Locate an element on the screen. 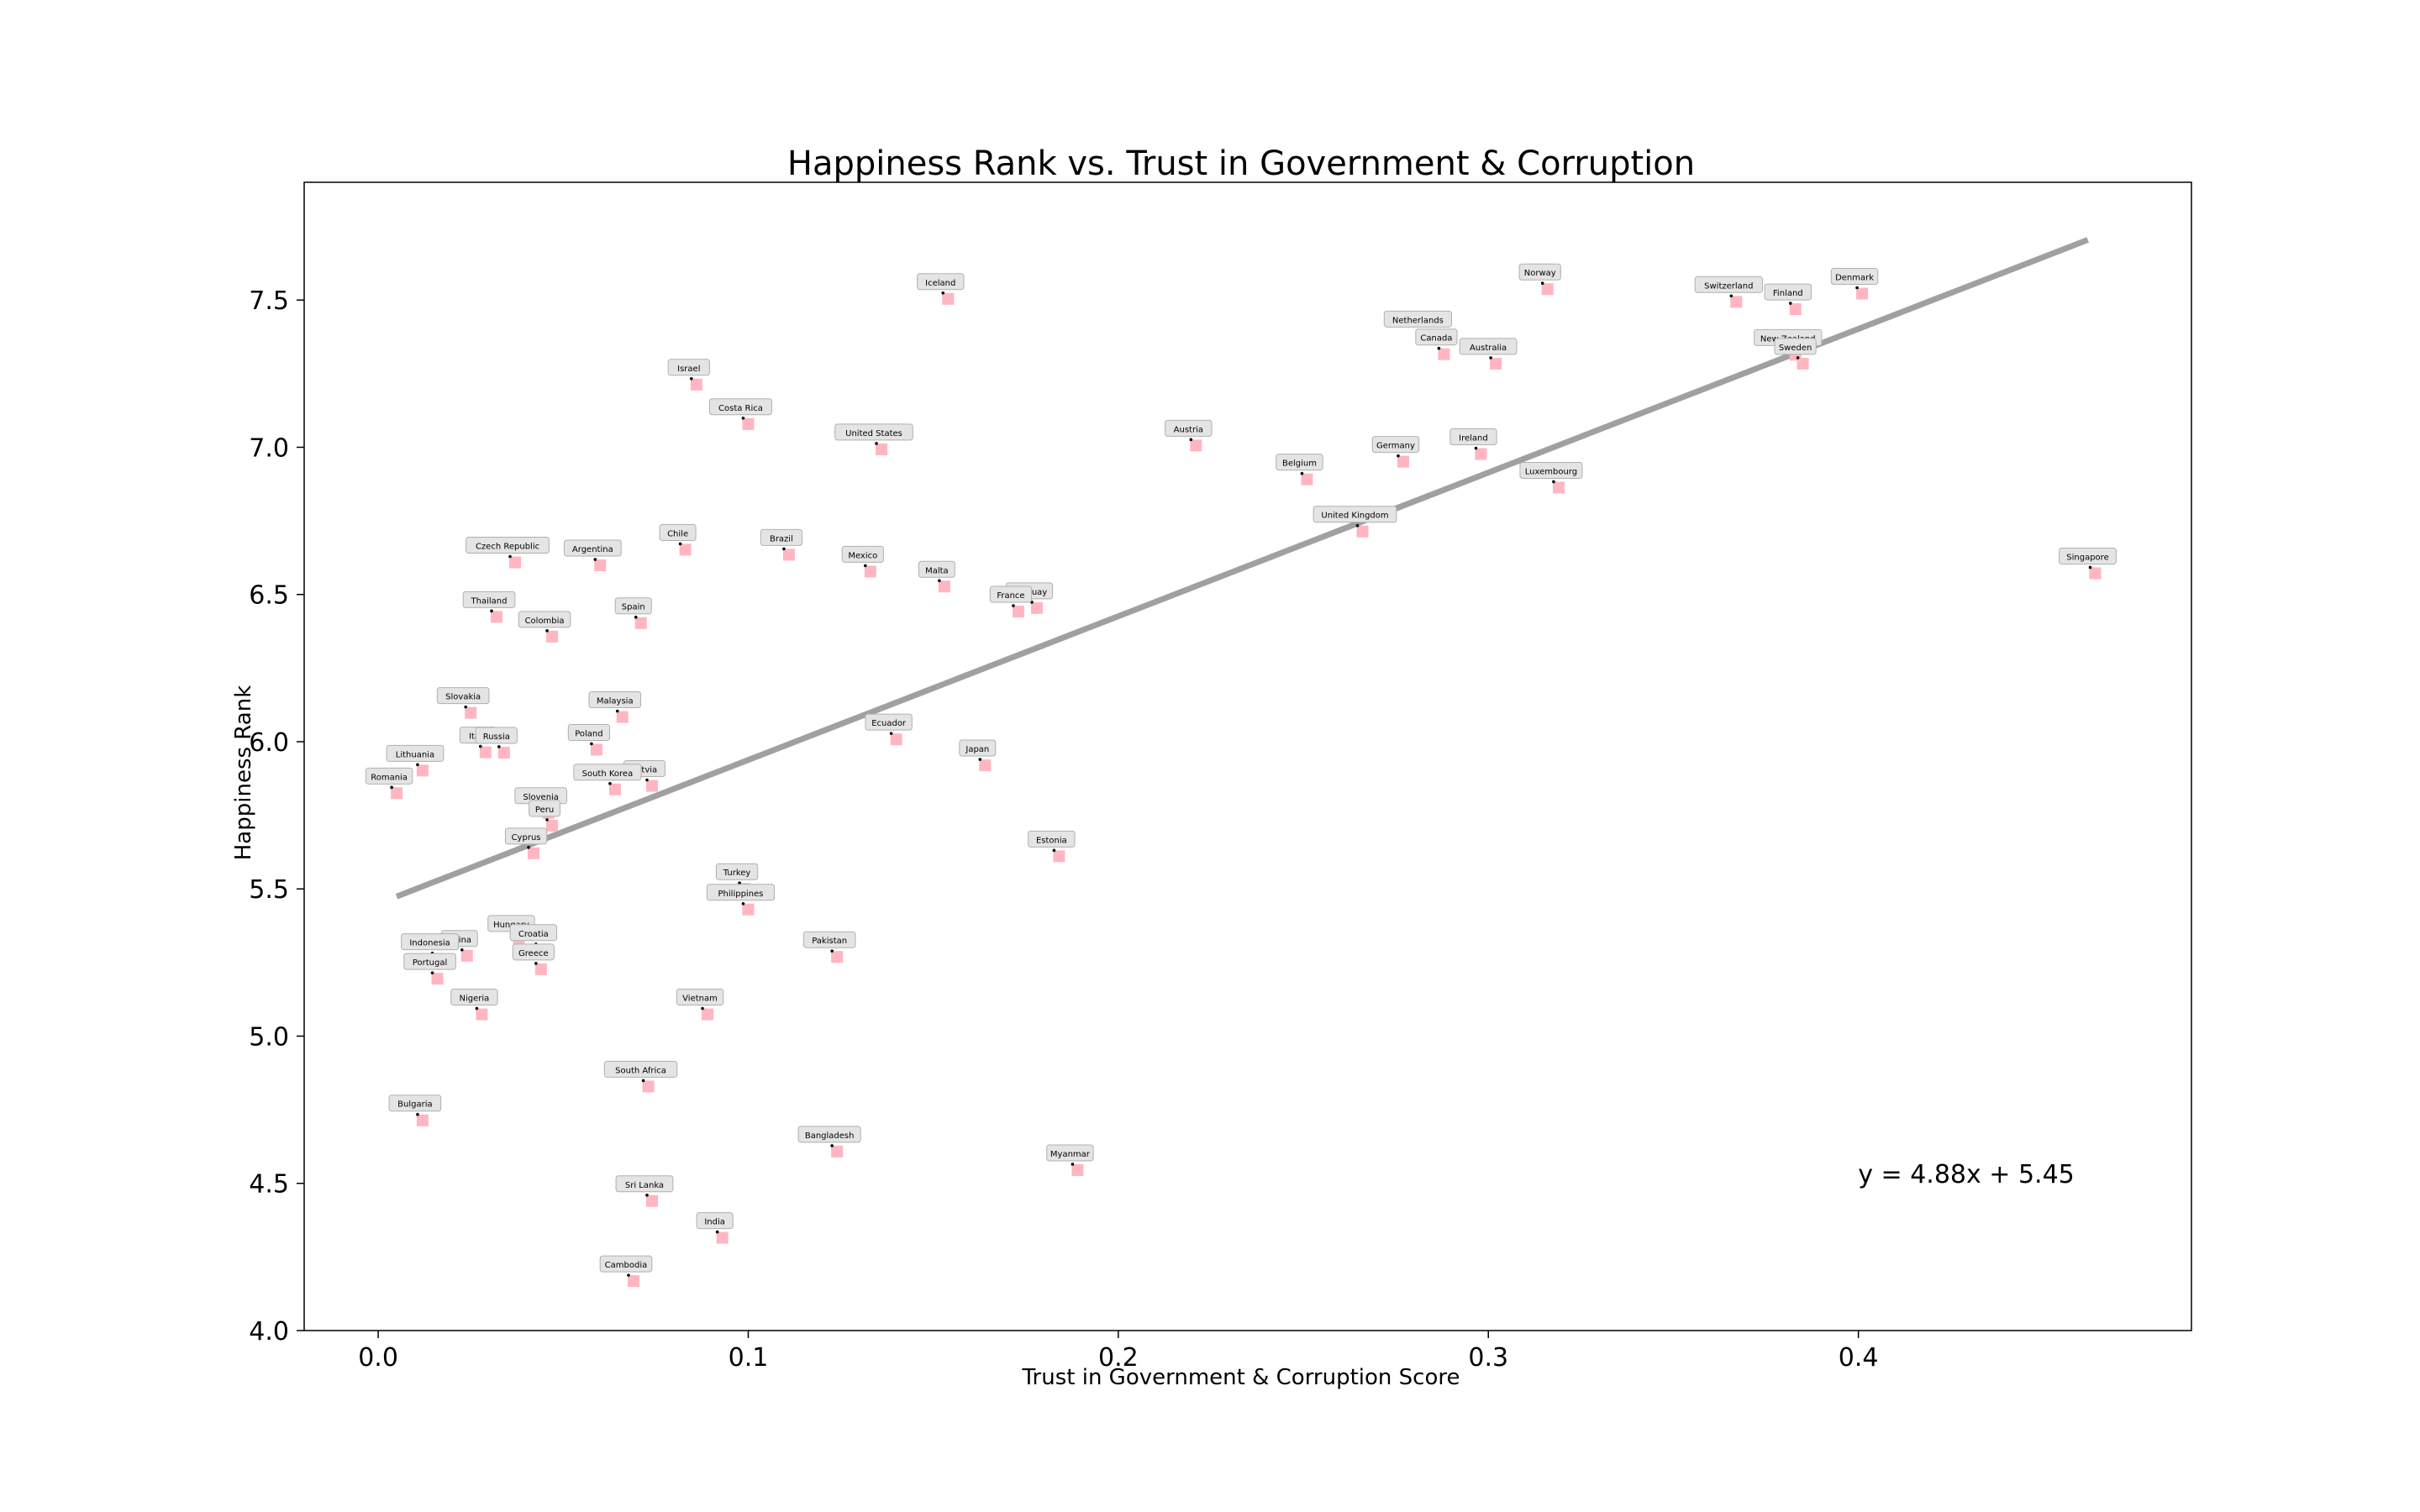 The height and width of the screenshot is (1512, 2420). data-point: Austria is located at coordinates (1189, 435).